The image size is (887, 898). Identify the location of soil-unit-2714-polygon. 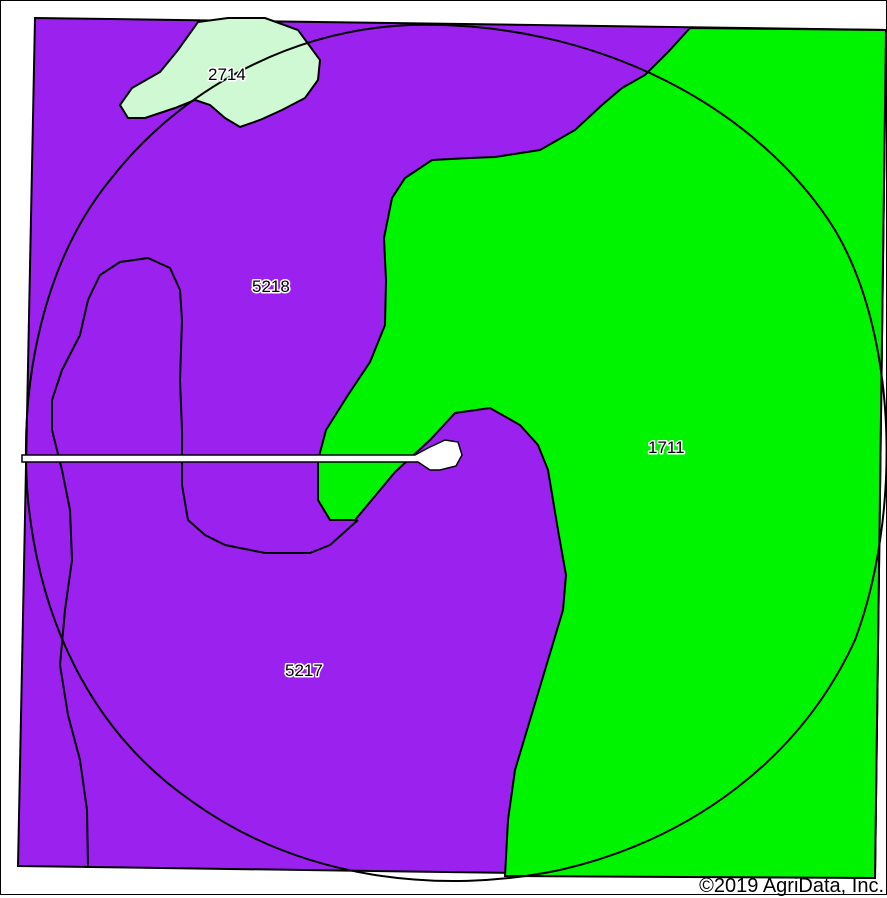
(220, 73).